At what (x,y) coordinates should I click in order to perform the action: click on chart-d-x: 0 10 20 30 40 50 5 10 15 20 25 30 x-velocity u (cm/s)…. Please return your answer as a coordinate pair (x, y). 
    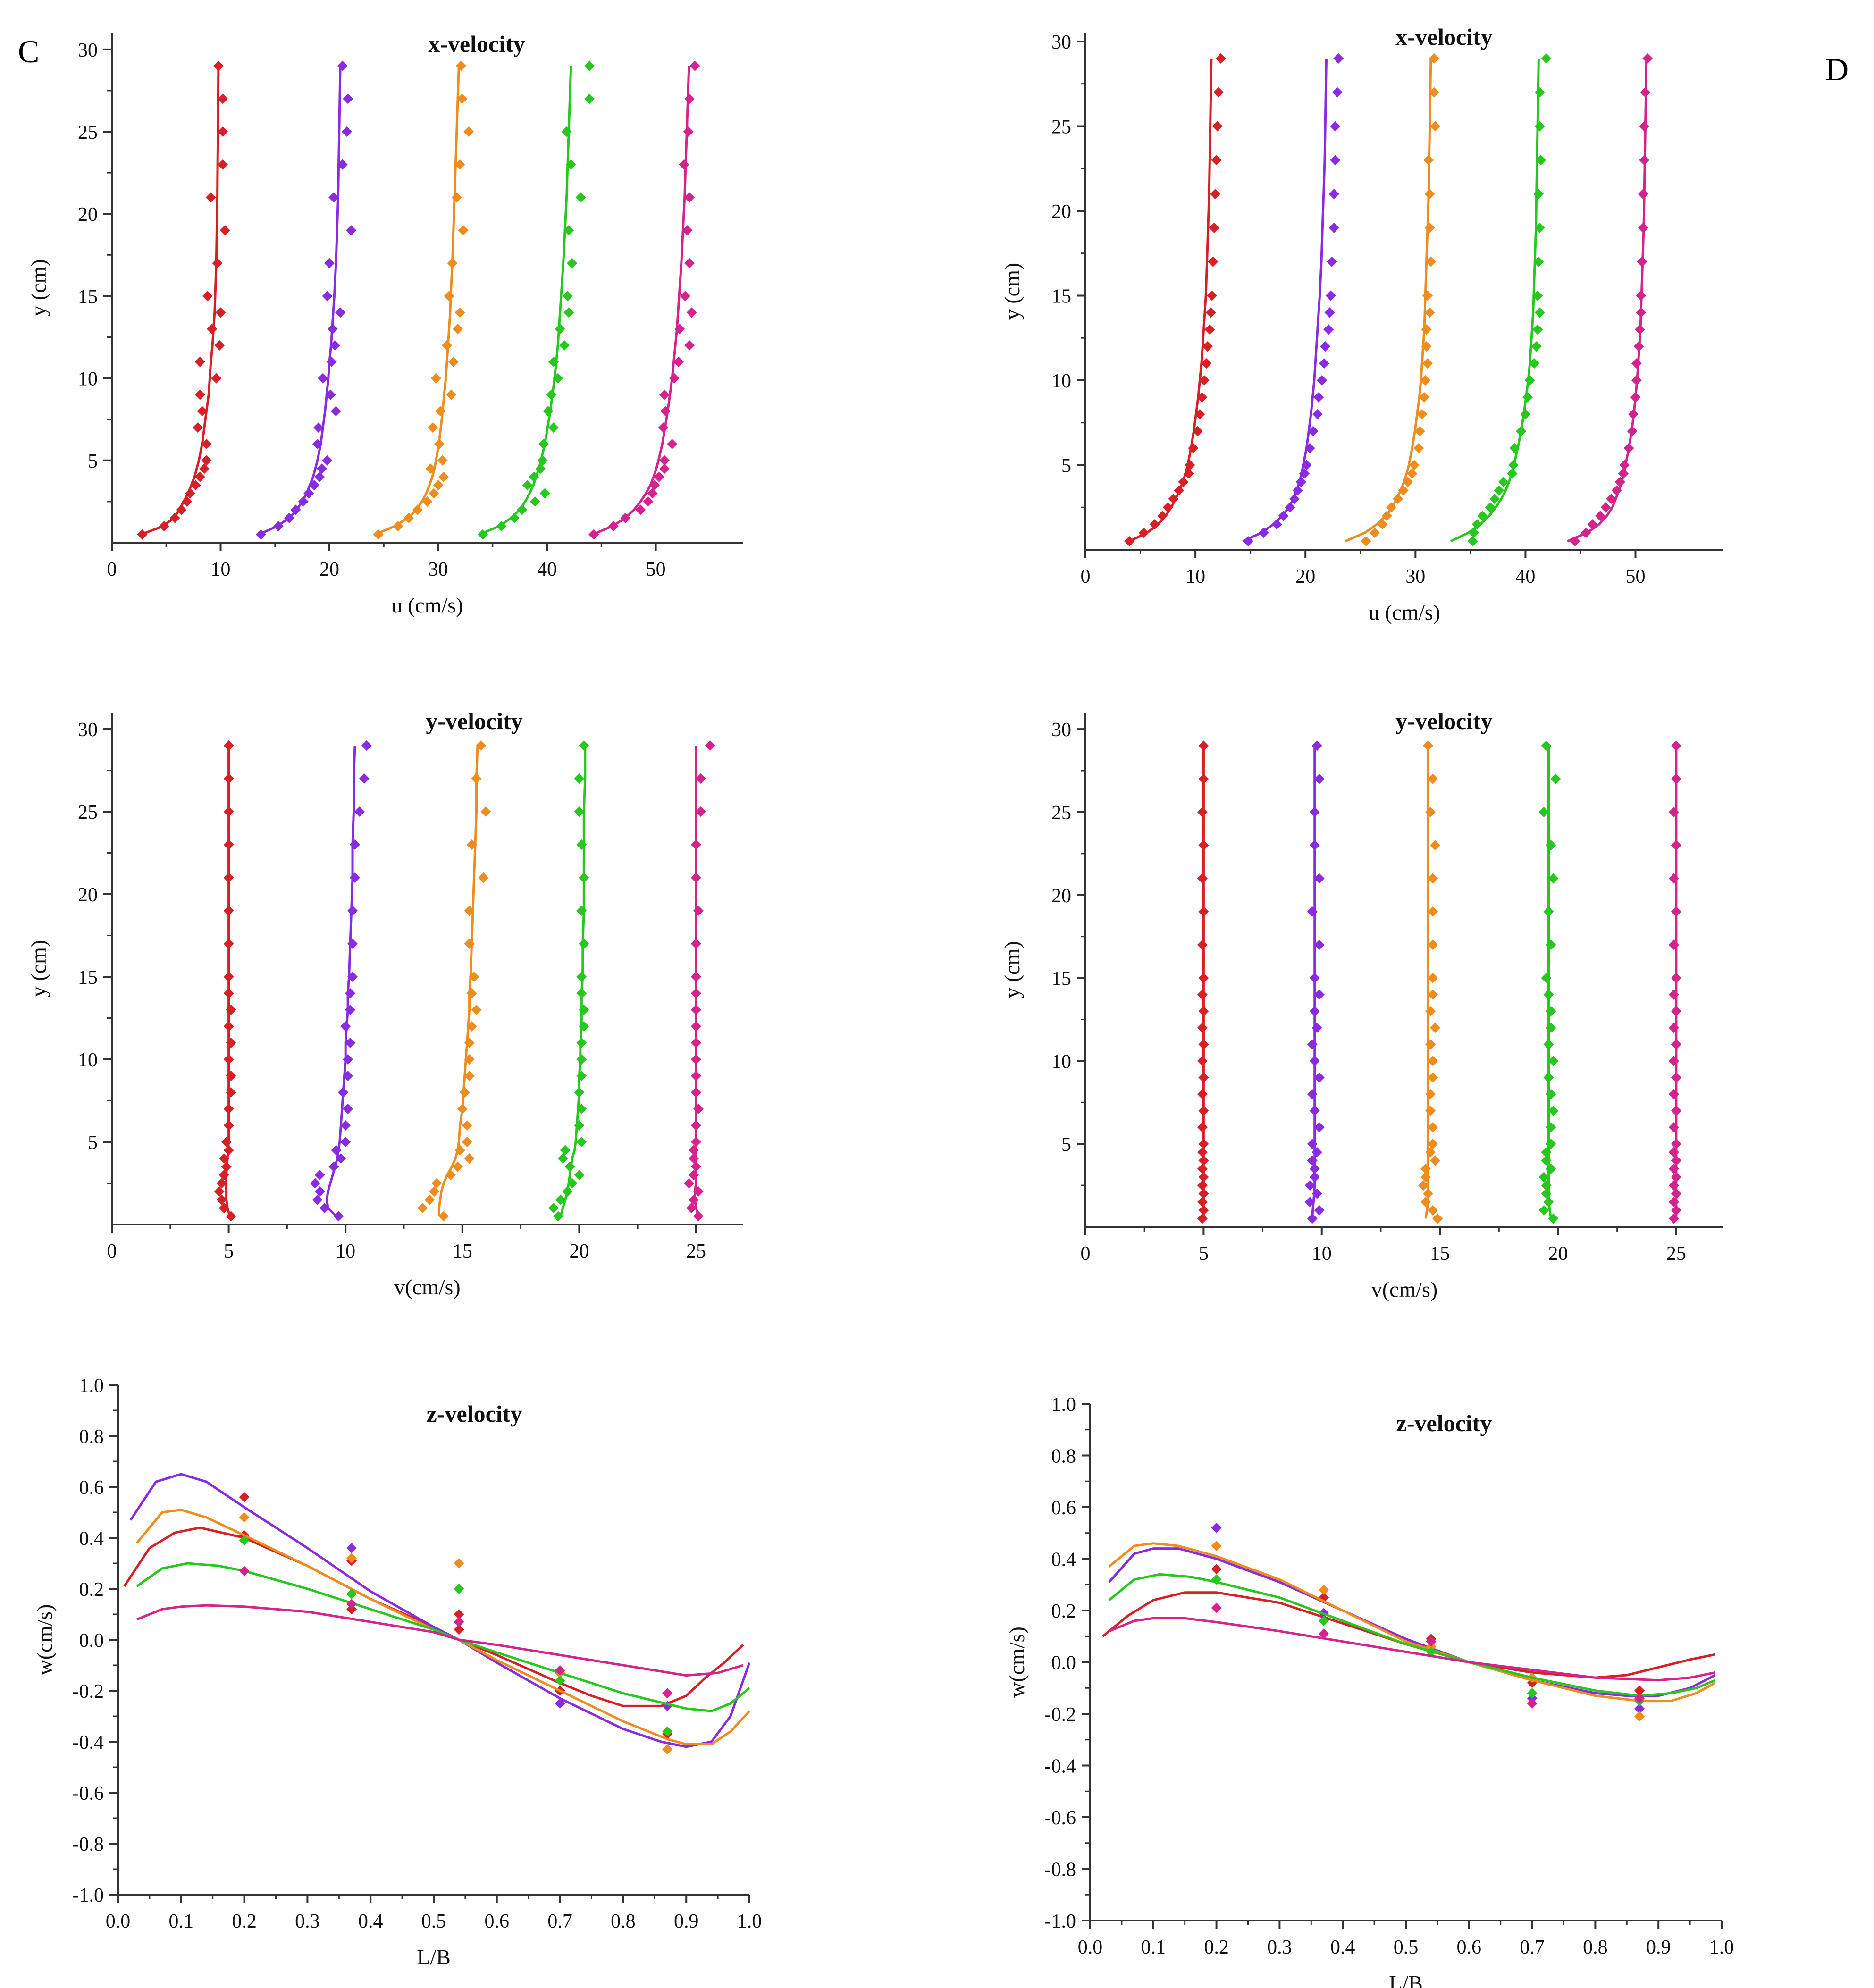
    Looking at the image, I should click on (1361, 324).